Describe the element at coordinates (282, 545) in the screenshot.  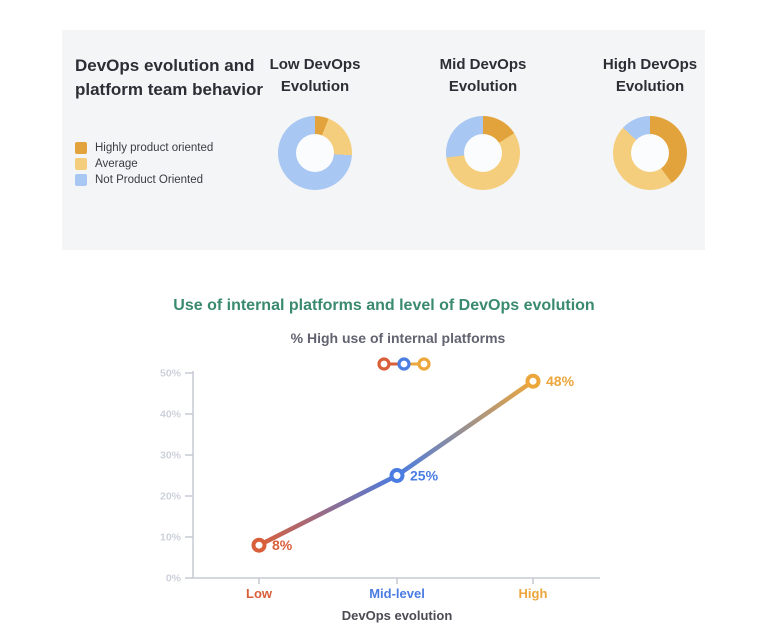
I see `data-label-low: 8%` at that location.